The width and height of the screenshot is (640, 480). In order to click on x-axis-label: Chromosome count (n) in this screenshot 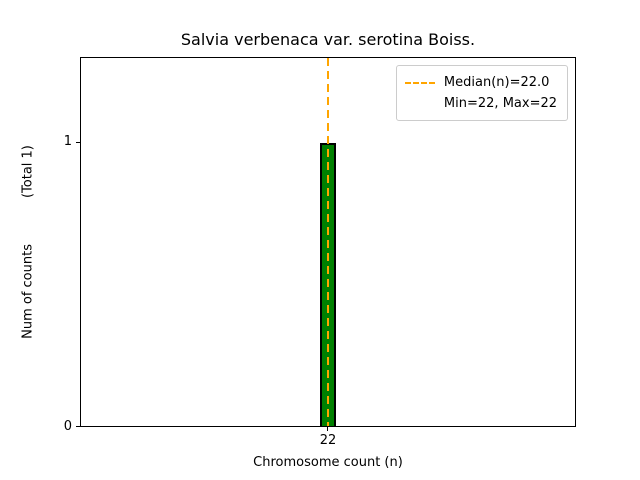, I will do `click(328, 462)`.